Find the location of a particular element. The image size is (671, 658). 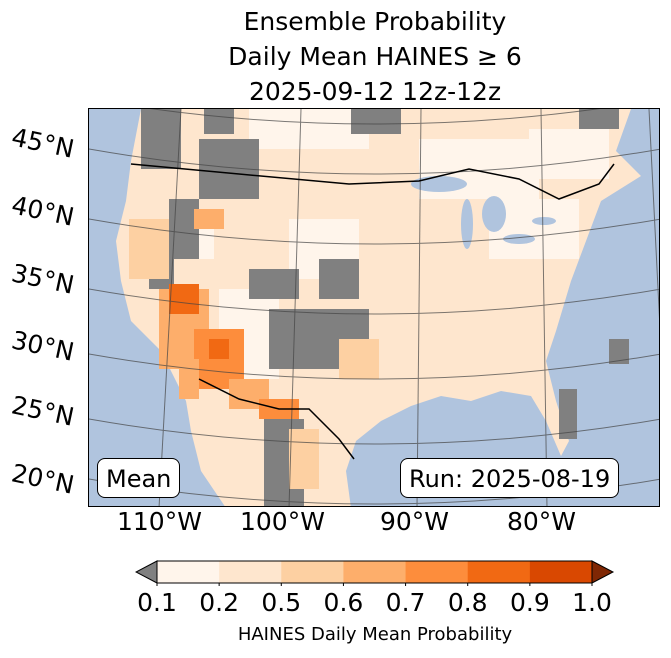

colorbar is located at coordinates (375, 573).